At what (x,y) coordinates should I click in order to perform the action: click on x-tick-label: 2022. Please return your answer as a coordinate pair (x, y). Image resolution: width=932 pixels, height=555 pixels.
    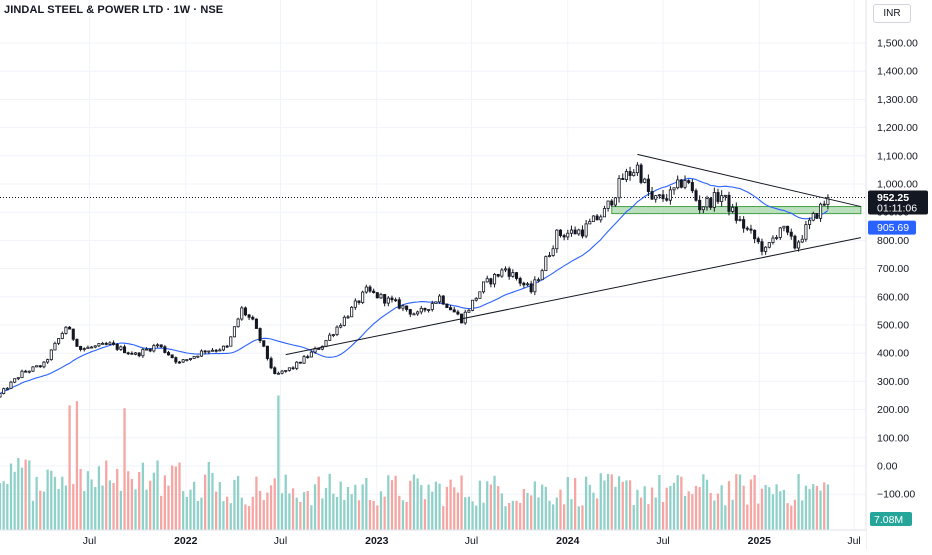
    Looking at the image, I should click on (186, 541).